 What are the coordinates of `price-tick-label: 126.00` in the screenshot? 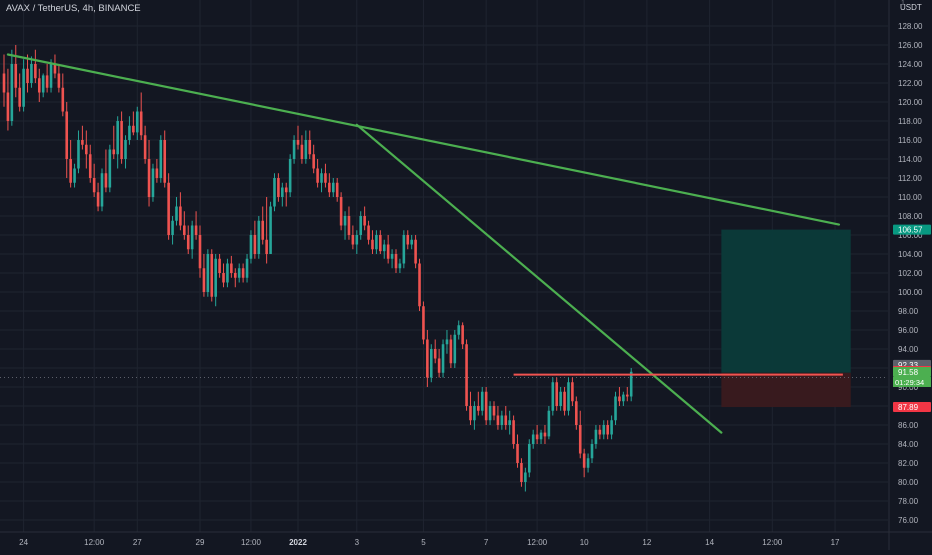 It's located at (910, 45).